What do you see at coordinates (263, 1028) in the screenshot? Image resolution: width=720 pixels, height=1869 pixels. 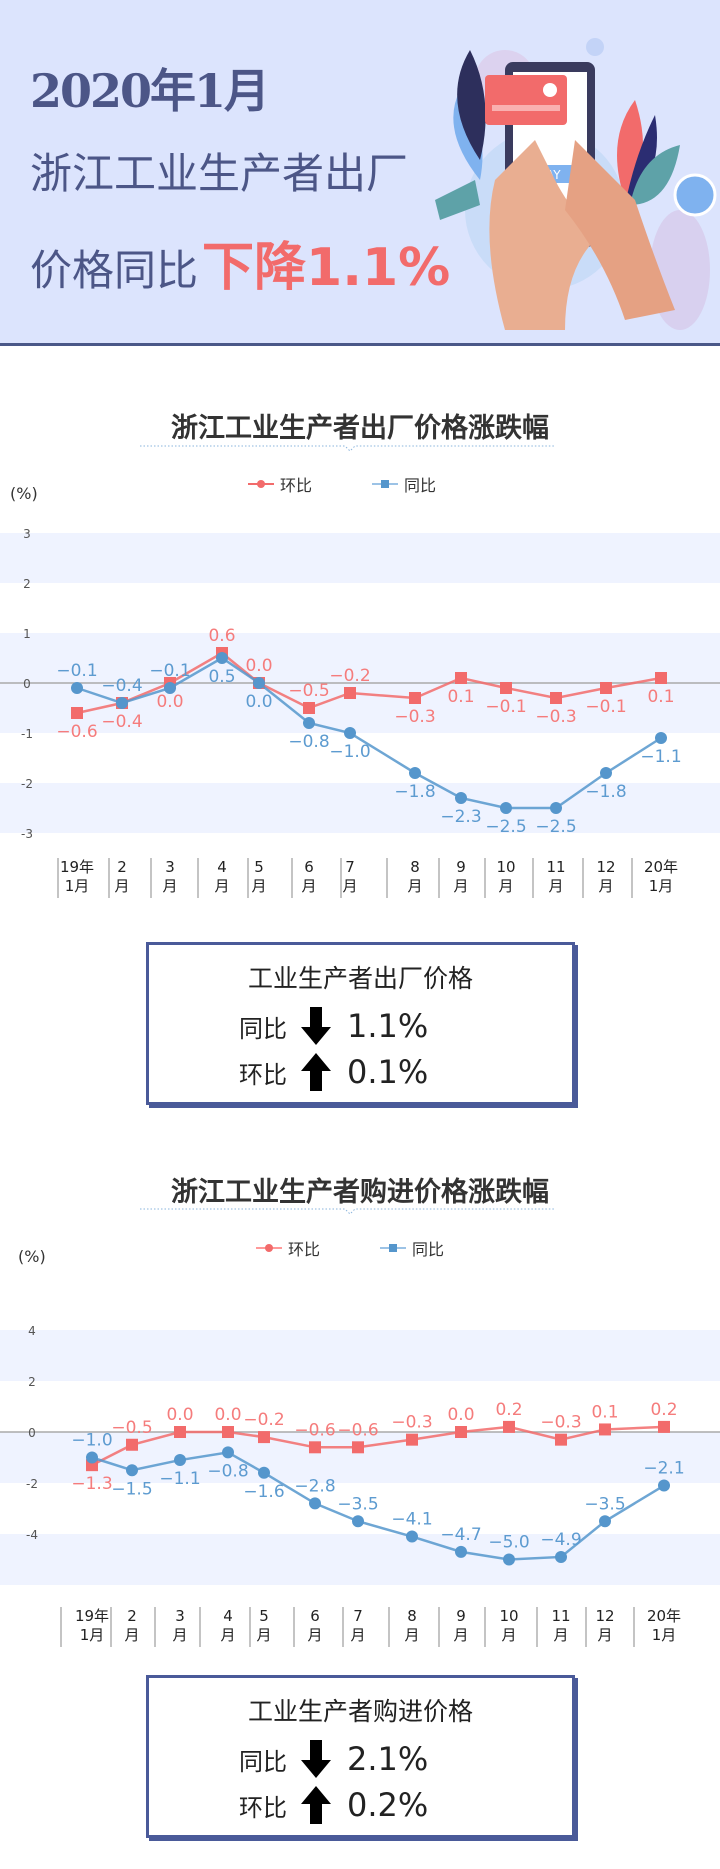 I see `summary1-tongbi-label: 同比` at bounding box center [263, 1028].